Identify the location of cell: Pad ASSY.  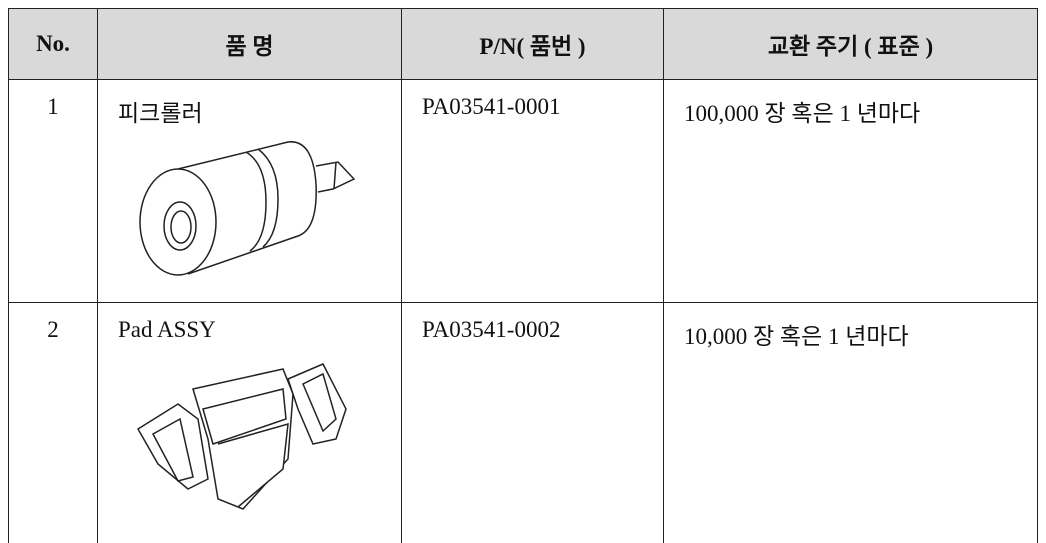
(249, 422).